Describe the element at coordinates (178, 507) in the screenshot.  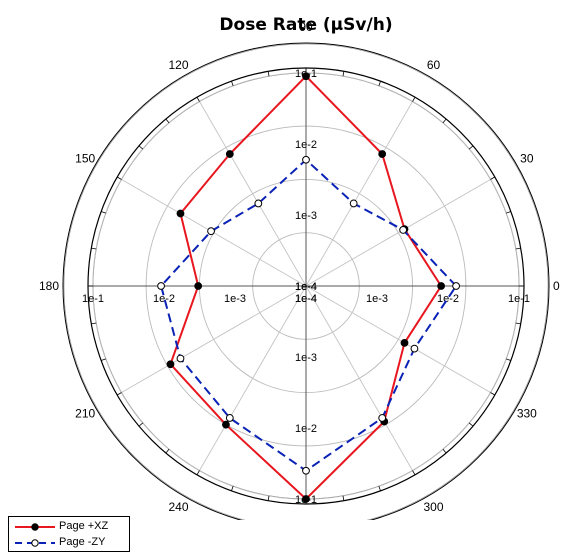
I see `angle-label: 240` at that location.